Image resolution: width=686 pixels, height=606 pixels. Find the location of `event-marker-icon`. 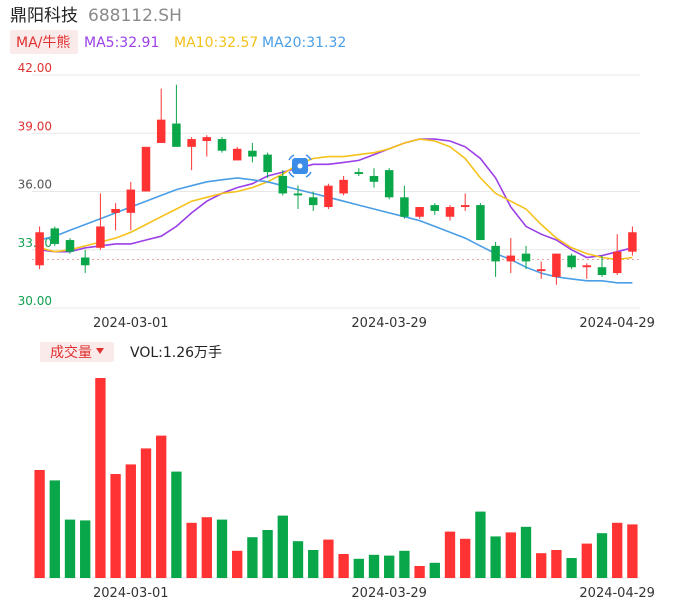

event-marker-icon is located at coordinates (300, 166).